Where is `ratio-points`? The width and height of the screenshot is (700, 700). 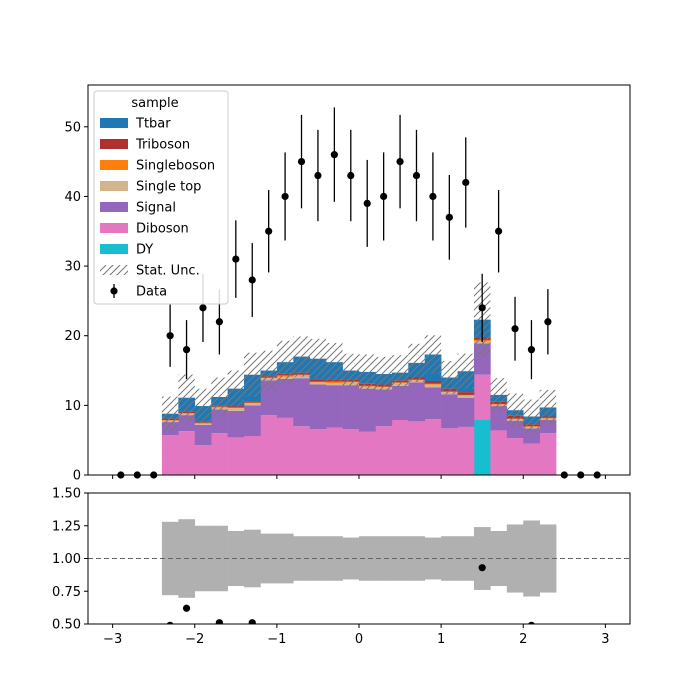 ratio-points is located at coordinates (350, 594).